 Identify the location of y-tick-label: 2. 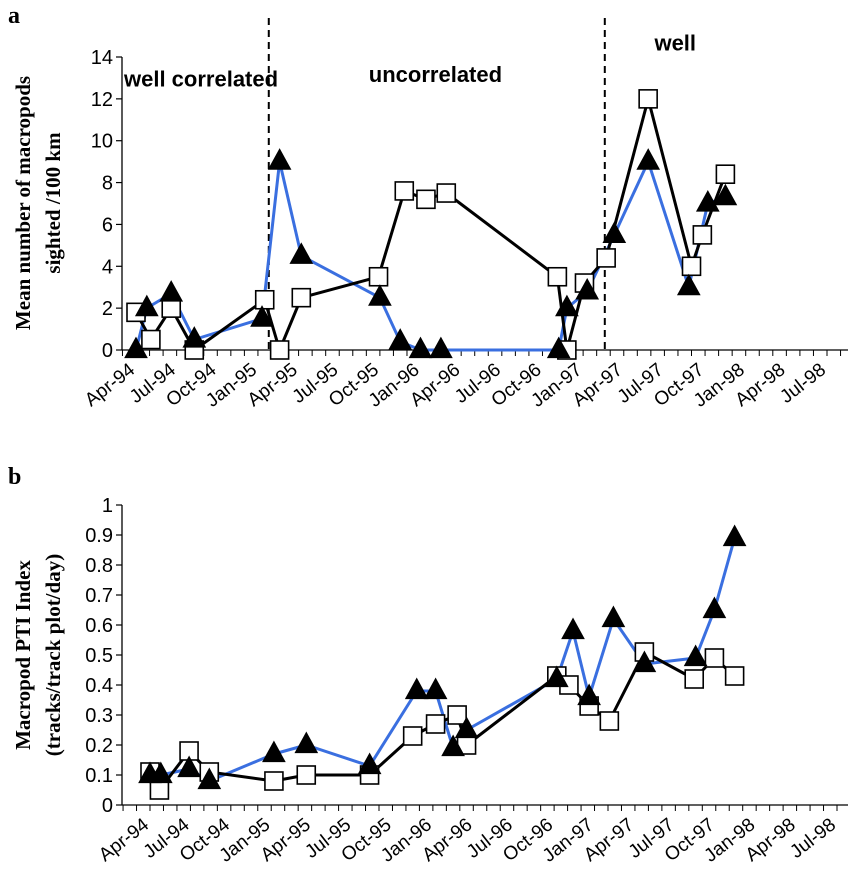
(107, 309).